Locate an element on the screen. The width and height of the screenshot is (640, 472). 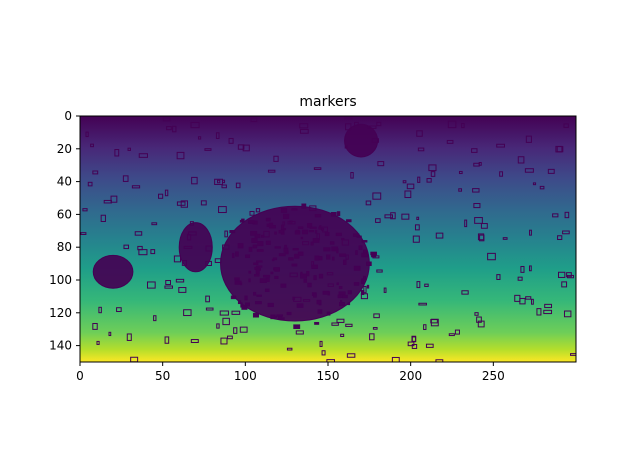
y-tick-label: 0 is located at coordinates (68, 116).